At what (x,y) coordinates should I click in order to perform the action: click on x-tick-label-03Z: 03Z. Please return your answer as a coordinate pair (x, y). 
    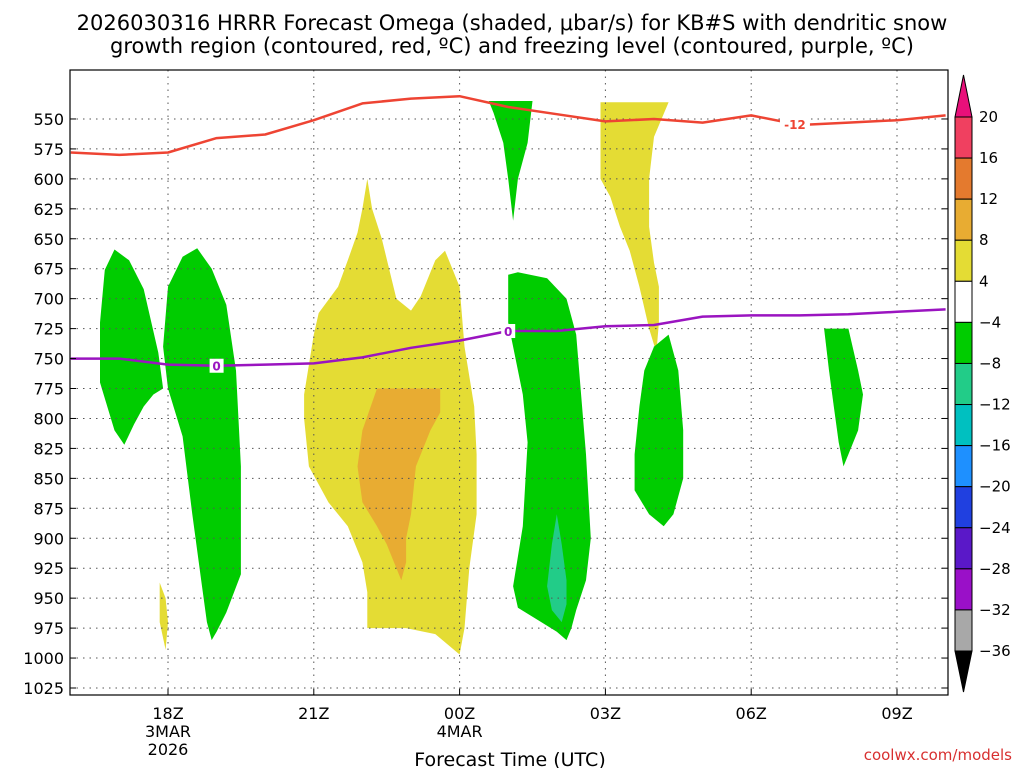
    Looking at the image, I should click on (605, 713).